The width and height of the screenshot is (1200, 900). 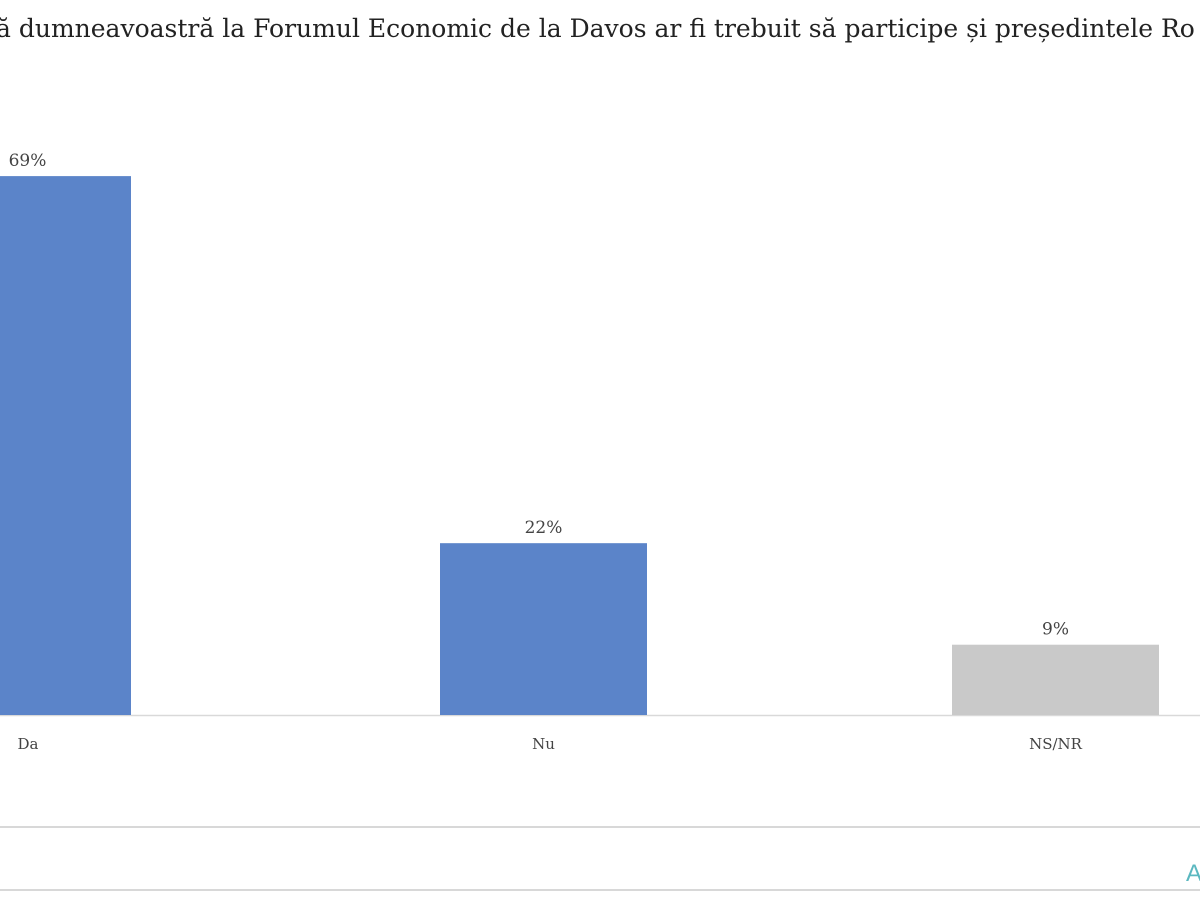 What do you see at coordinates (28, 744) in the screenshot?
I see `category-label: Da` at bounding box center [28, 744].